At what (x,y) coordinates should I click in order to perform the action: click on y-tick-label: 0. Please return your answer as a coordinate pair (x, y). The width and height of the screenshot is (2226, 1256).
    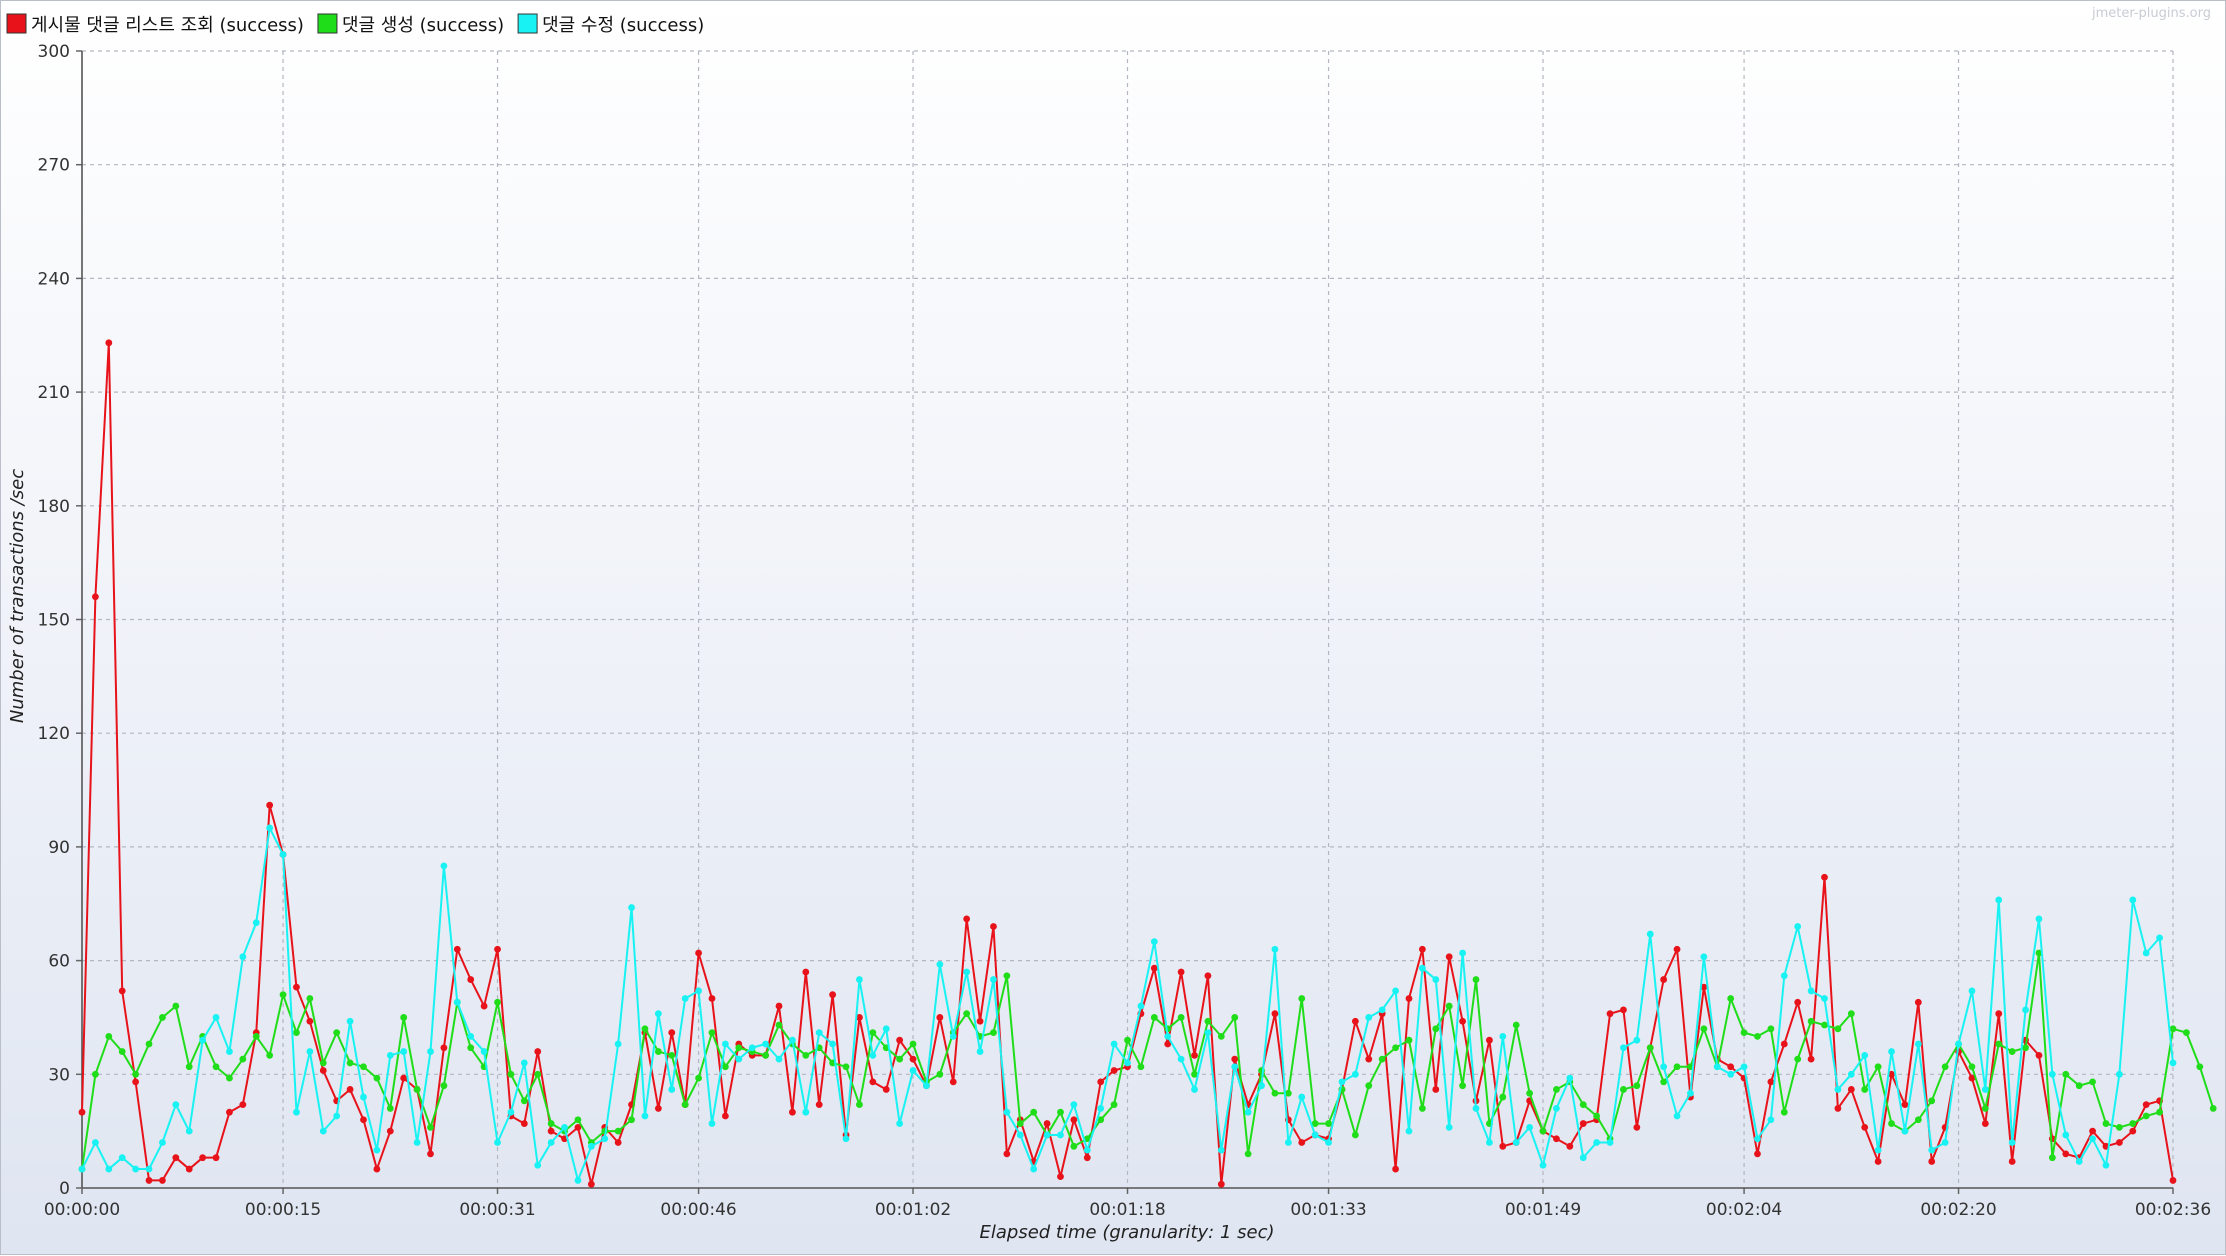
    Looking at the image, I should click on (64, 1189).